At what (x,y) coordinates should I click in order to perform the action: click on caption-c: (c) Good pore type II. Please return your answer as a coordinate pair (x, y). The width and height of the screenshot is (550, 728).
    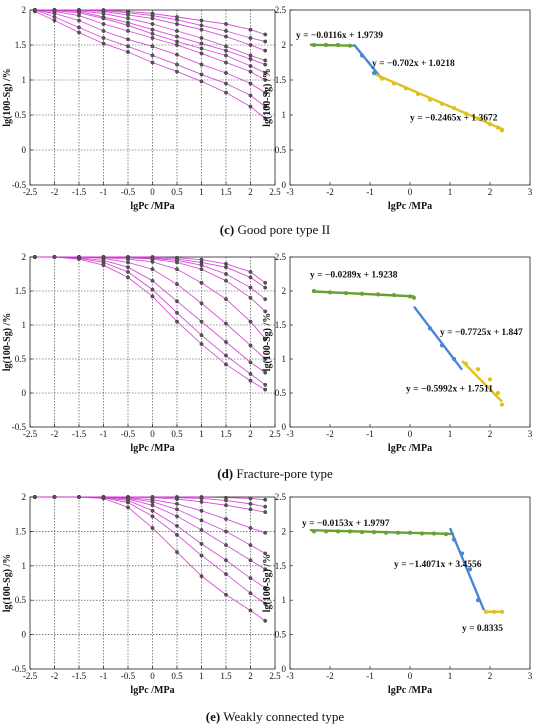
    Looking at the image, I should click on (275, 229).